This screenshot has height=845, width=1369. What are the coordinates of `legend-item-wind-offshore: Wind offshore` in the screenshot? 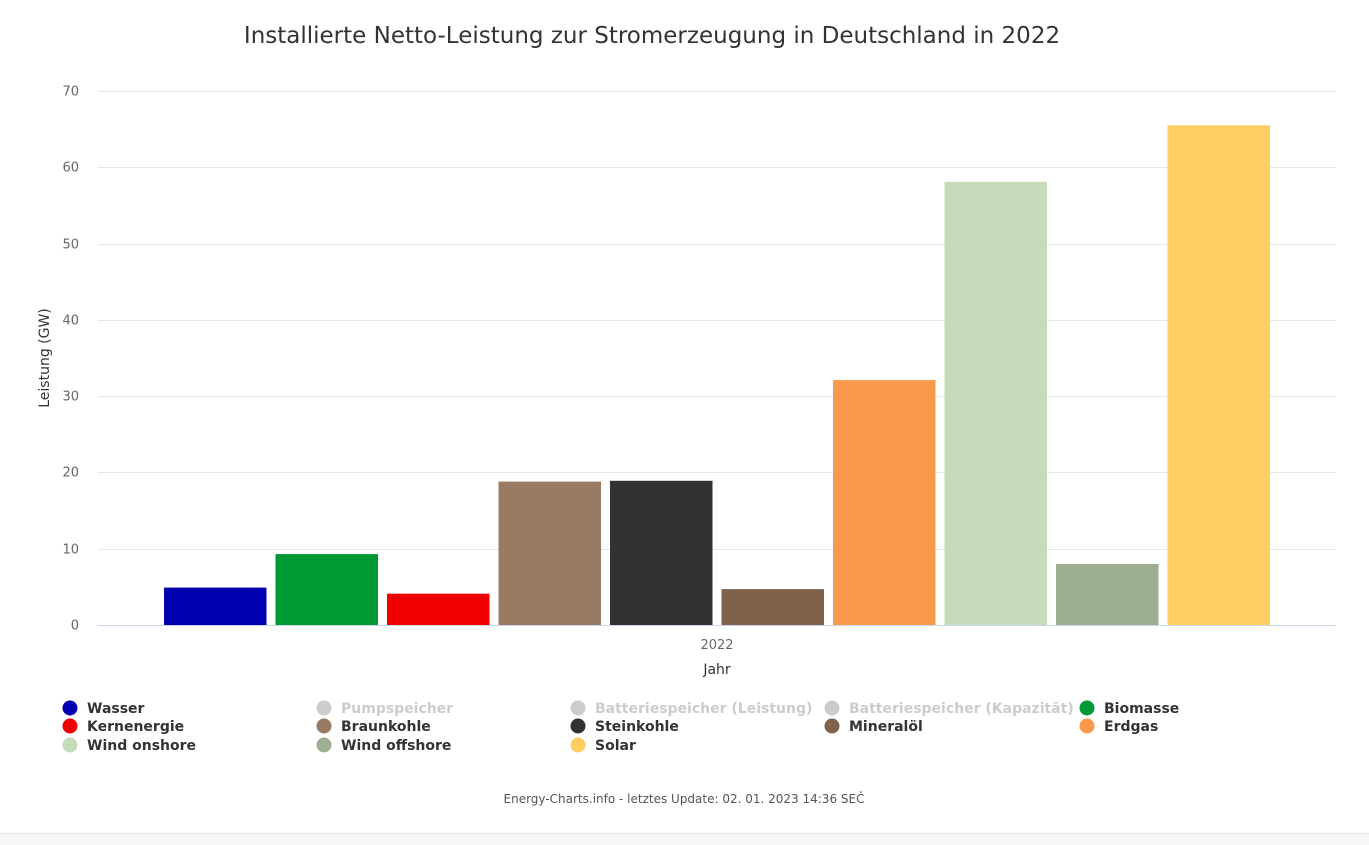 It's located at (384, 746).